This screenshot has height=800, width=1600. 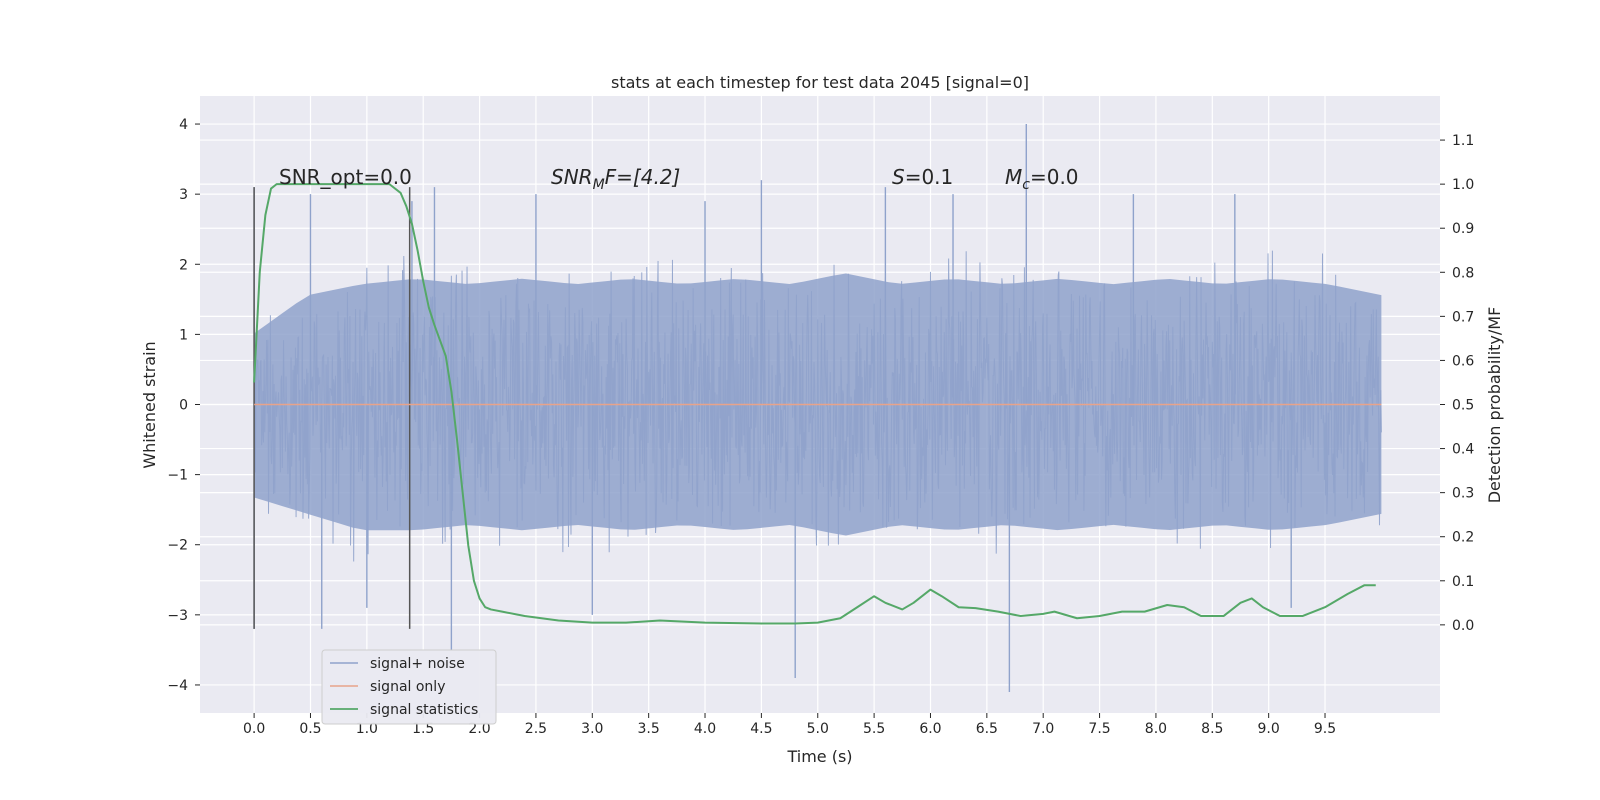 I want to click on y-right-tick-label: 0.9, so click(x=1463, y=229).